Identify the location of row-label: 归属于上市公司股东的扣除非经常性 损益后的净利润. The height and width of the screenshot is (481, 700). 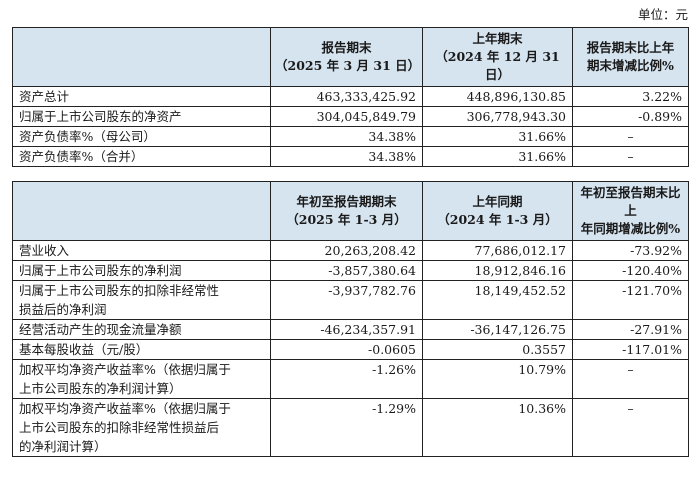
(141, 300).